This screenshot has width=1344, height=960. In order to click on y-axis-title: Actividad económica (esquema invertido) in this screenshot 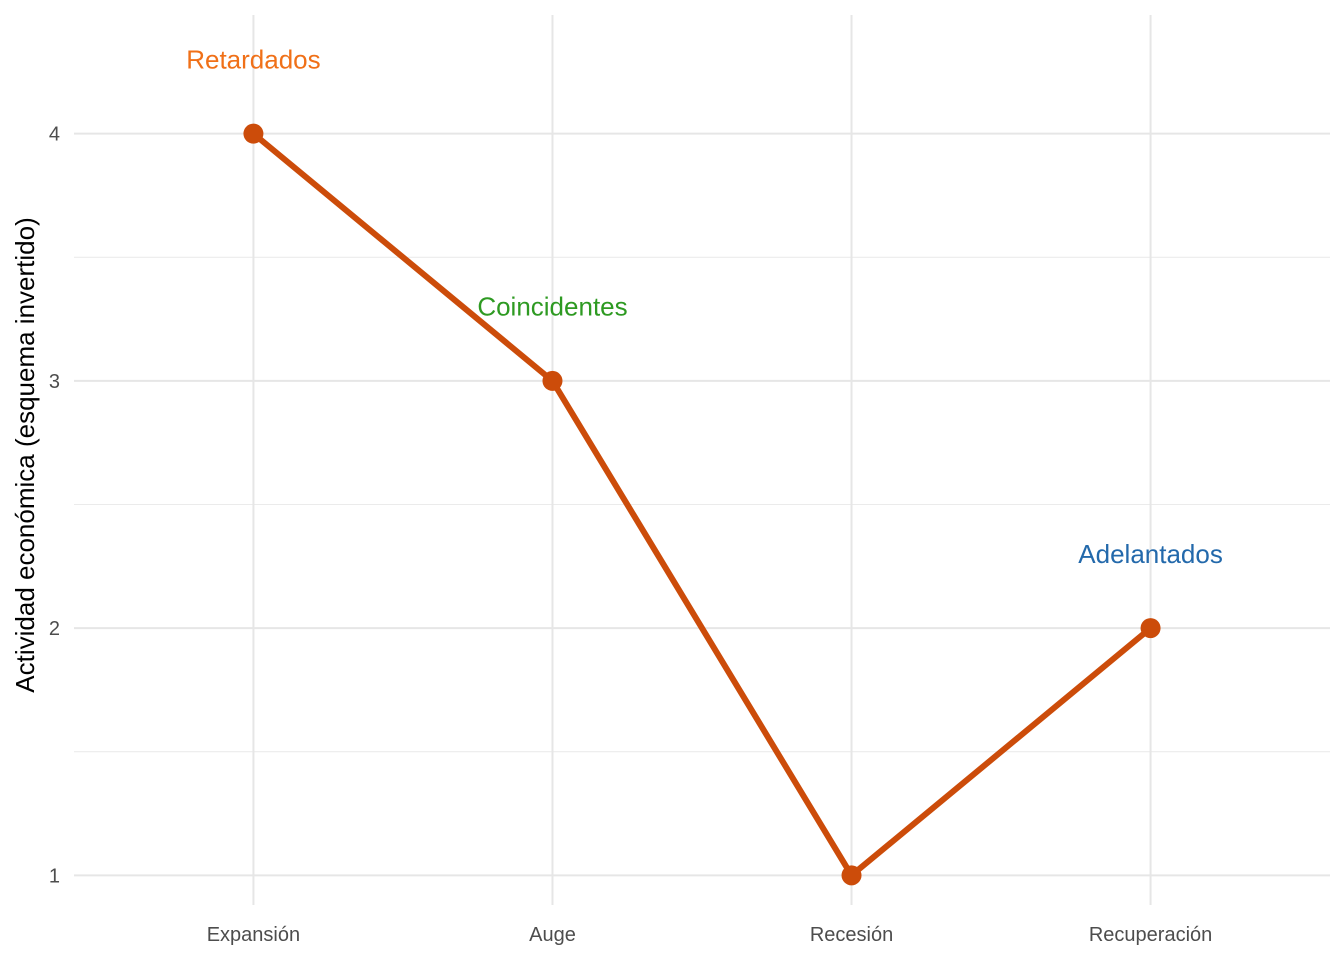, I will do `click(25, 454)`.